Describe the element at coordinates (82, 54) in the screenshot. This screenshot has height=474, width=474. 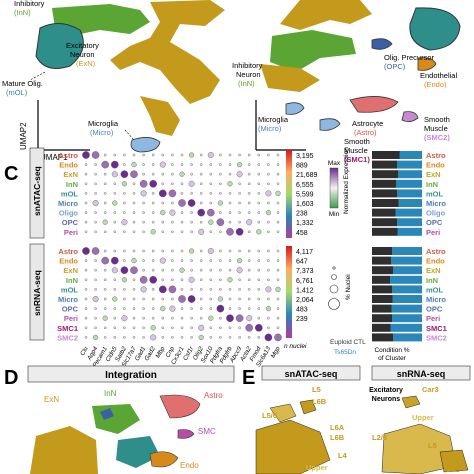
I see `label-neuron-left: Neuron` at that location.